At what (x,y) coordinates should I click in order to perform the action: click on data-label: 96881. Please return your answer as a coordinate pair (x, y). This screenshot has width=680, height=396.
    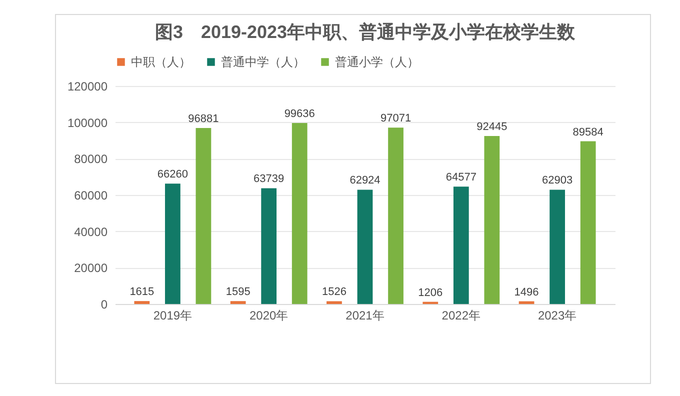
    Looking at the image, I should click on (203, 119).